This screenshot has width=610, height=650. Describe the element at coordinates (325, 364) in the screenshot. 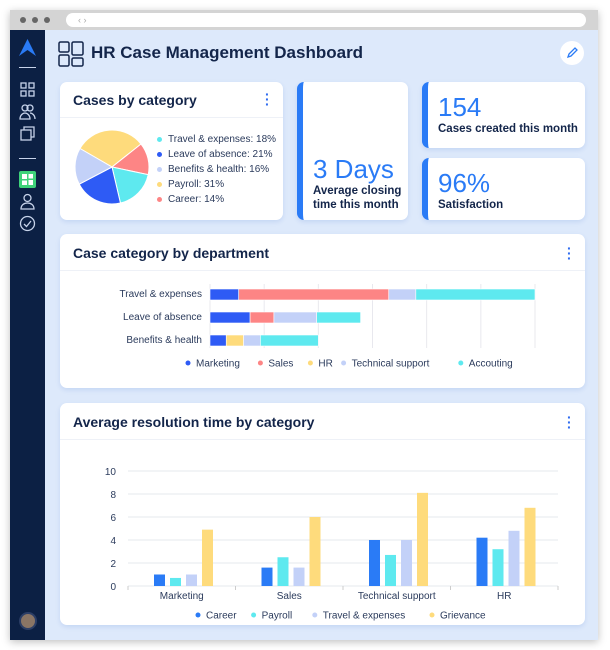

I see `legend-label: HR` at that location.